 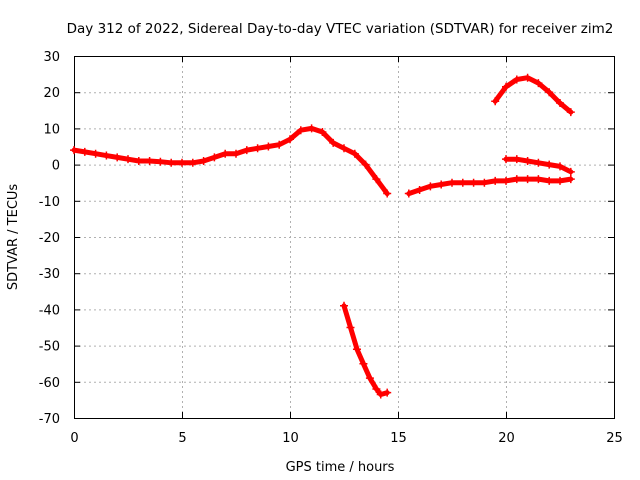 I want to click on y-tick-label: -40, so click(x=49, y=310).